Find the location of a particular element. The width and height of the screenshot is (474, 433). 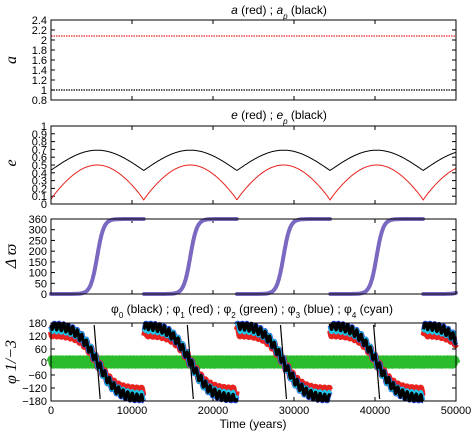

phi-series-φ2 is located at coordinates (253, 362).